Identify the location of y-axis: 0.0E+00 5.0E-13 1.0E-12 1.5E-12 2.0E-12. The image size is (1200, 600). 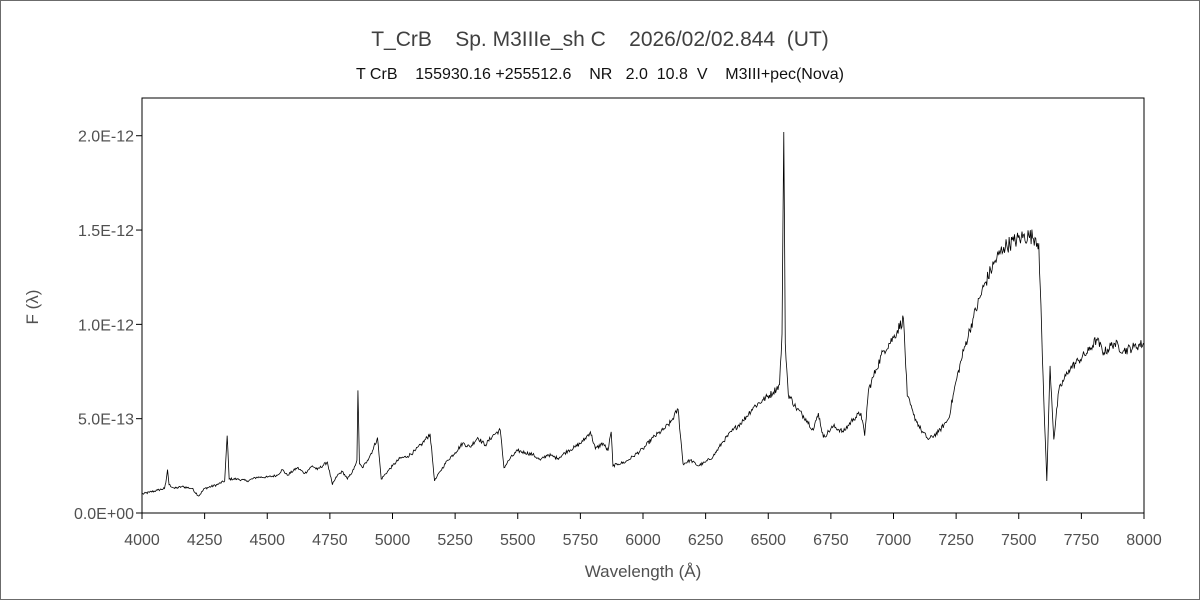
(108, 326).